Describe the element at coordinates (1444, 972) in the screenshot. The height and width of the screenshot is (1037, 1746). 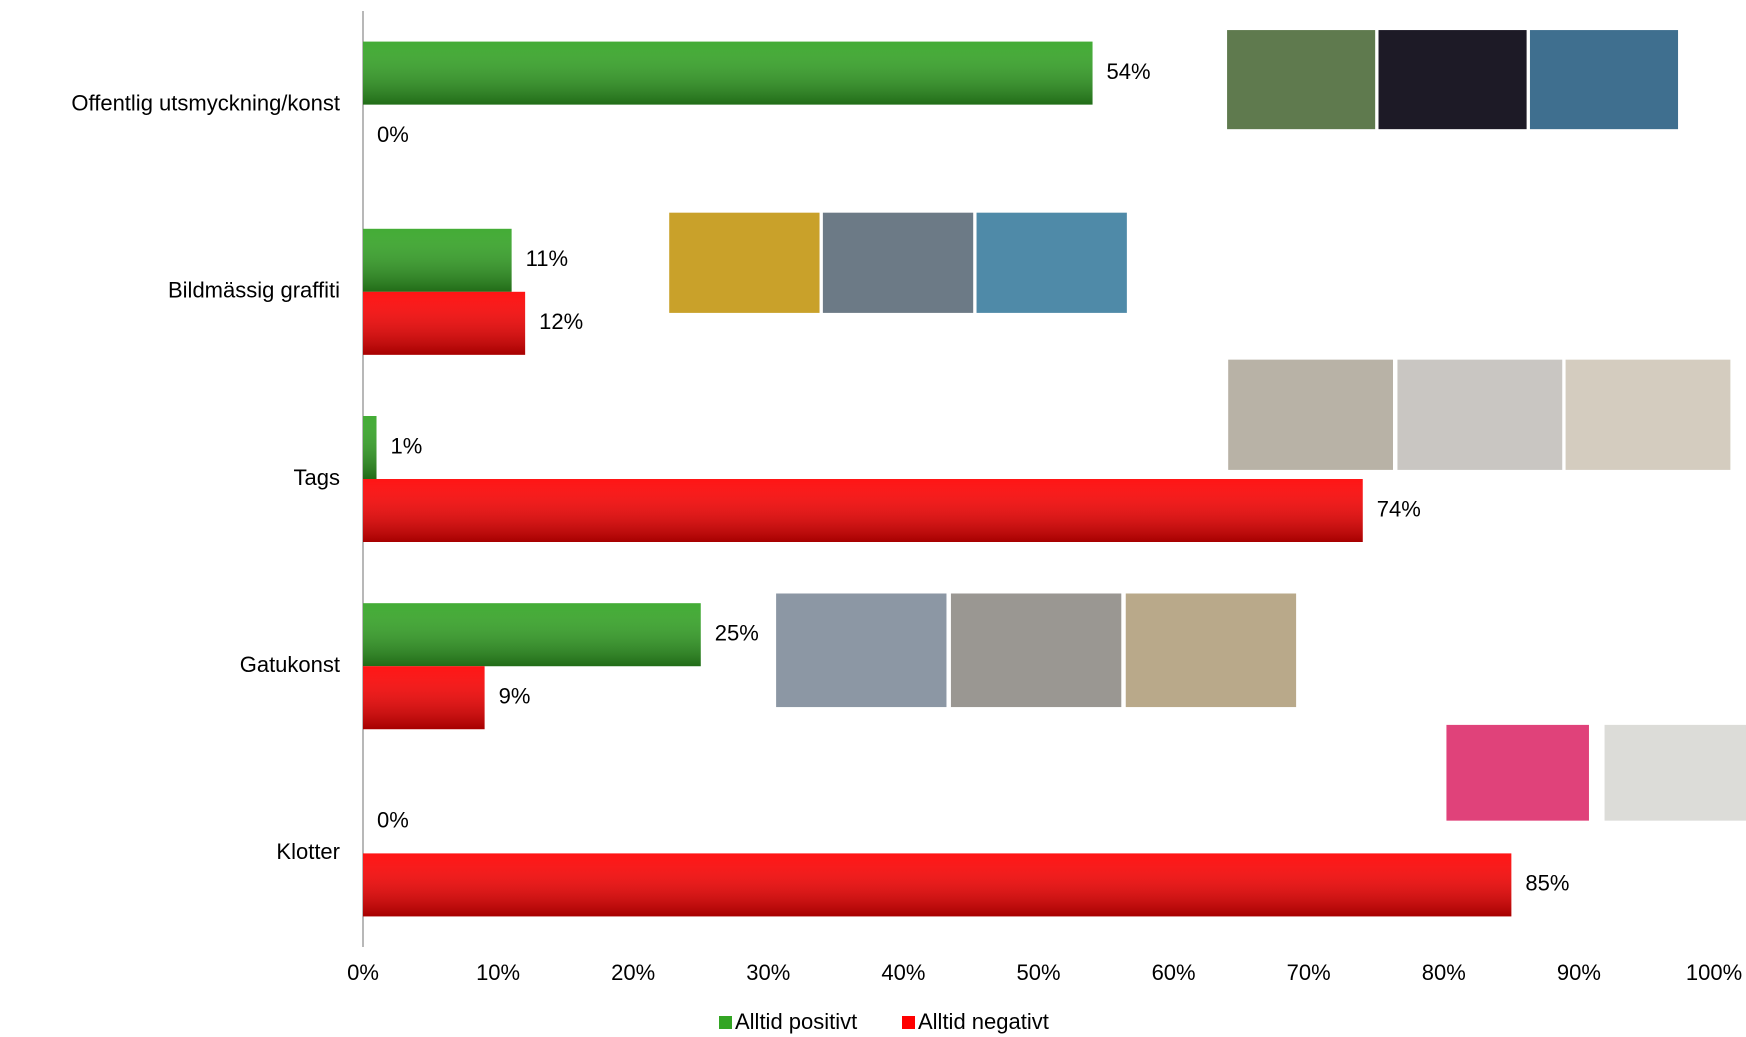
I see `x-tick-label: 80%` at that location.